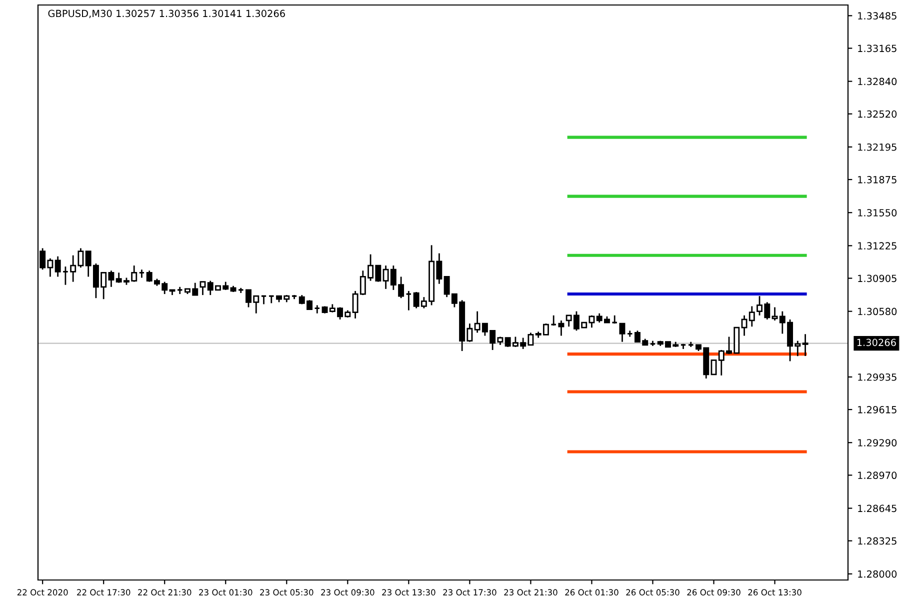  What do you see at coordinates (225, 592) in the screenshot?
I see `x-tick-label: 23 Oct 01:30` at bounding box center [225, 592].